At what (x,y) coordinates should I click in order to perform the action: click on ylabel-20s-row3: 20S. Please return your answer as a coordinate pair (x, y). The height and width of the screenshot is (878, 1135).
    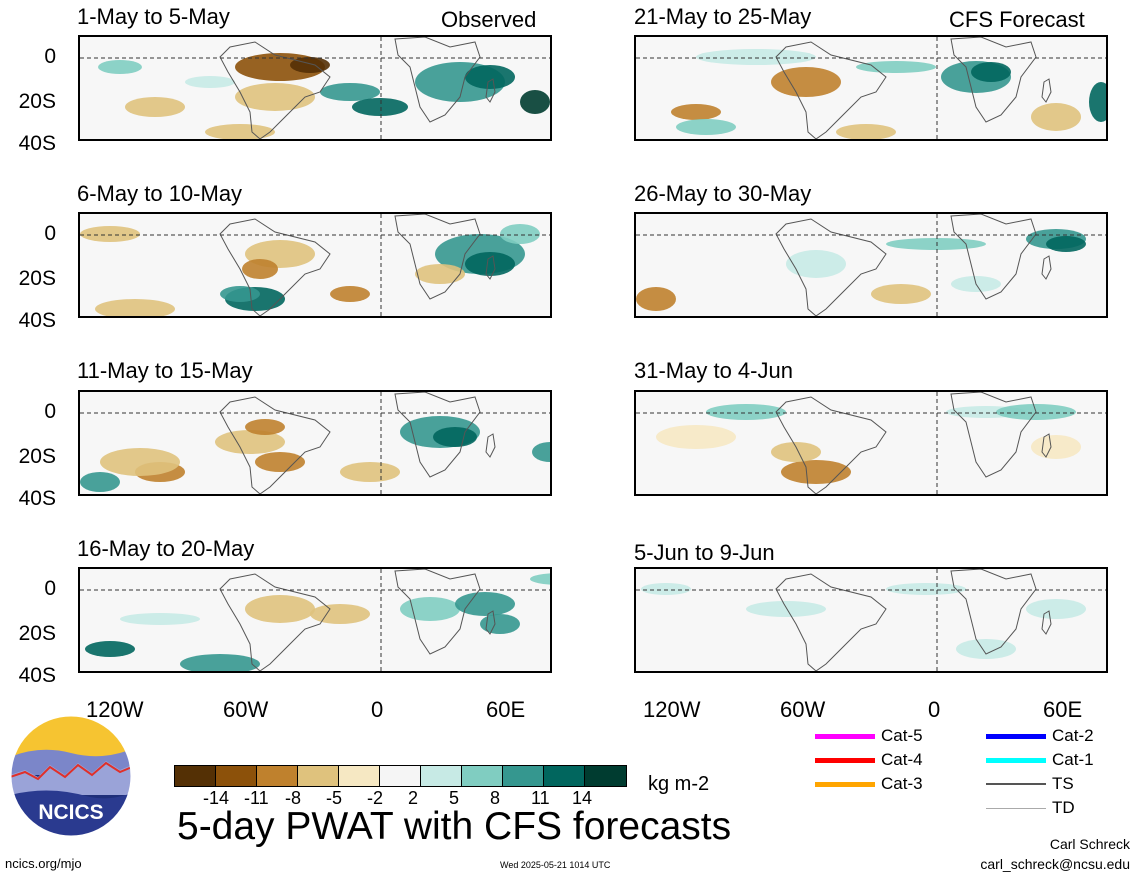
    Looking at the image, I should click on (37, 456).